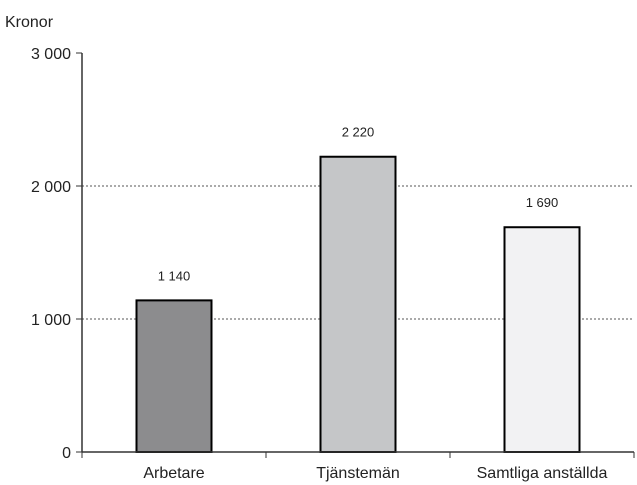 This screenshot has height=485, width=637. Describe the element at coordinates (173, 473) in the screenshot. I see `x-tick-label: Arbetare` at that location.